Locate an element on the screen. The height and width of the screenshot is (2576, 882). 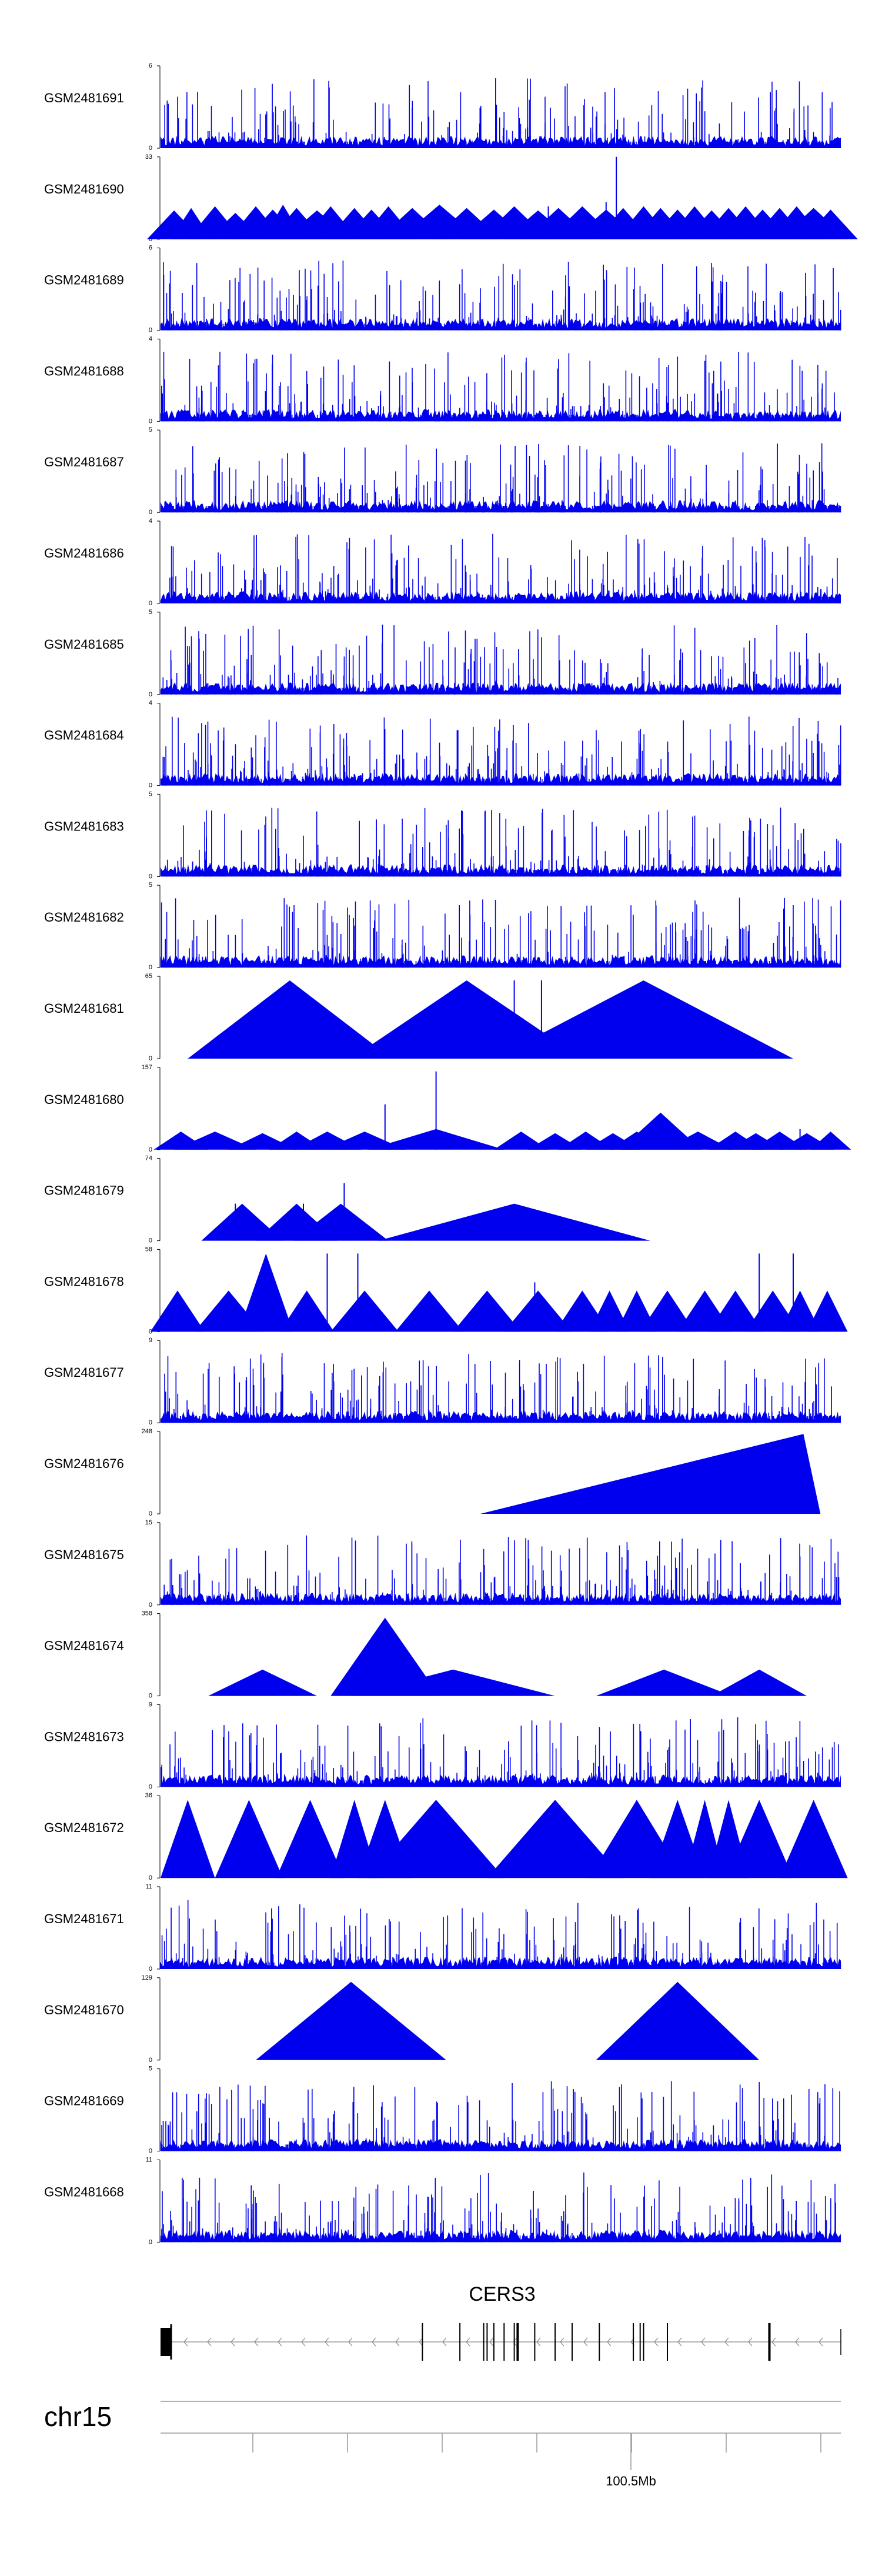
track-GSM2481690: GSM2481690330 is located at coordinates (451, 198).